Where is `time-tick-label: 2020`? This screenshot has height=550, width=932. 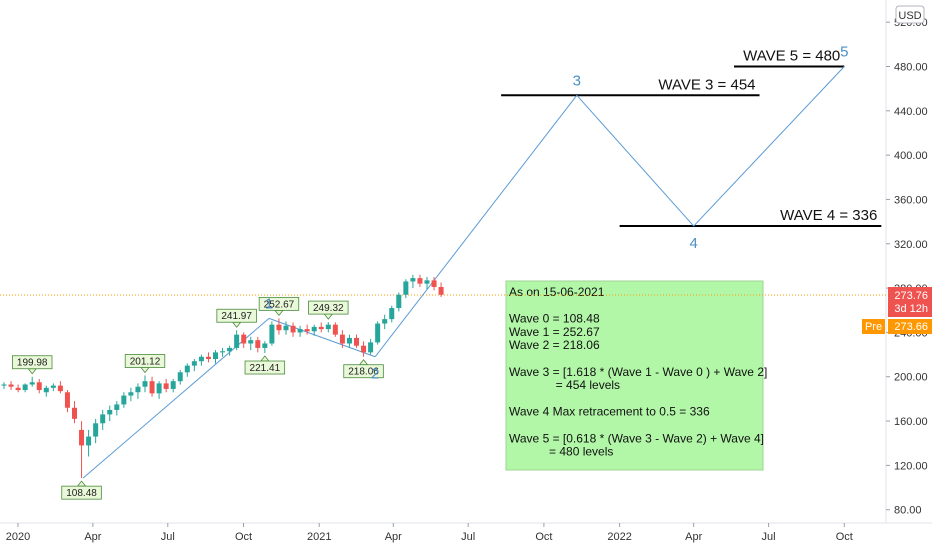
time-tick-label: 2020 is located at coordinates (18, 537).